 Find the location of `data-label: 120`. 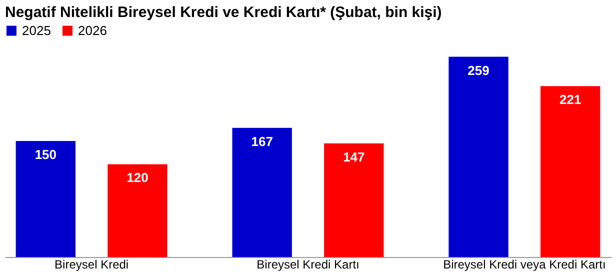

data-label: 120 is located at coordinates (137, 178).